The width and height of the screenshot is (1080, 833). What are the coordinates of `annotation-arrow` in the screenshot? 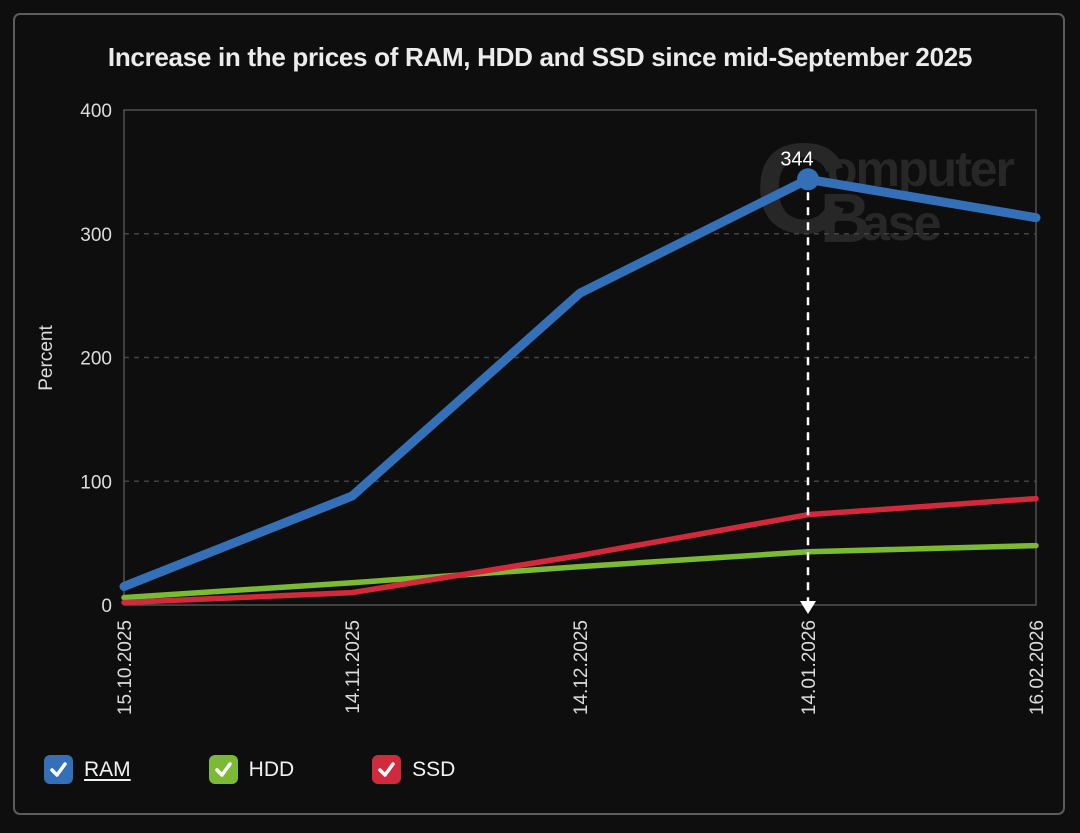 It's located at (808, 607).